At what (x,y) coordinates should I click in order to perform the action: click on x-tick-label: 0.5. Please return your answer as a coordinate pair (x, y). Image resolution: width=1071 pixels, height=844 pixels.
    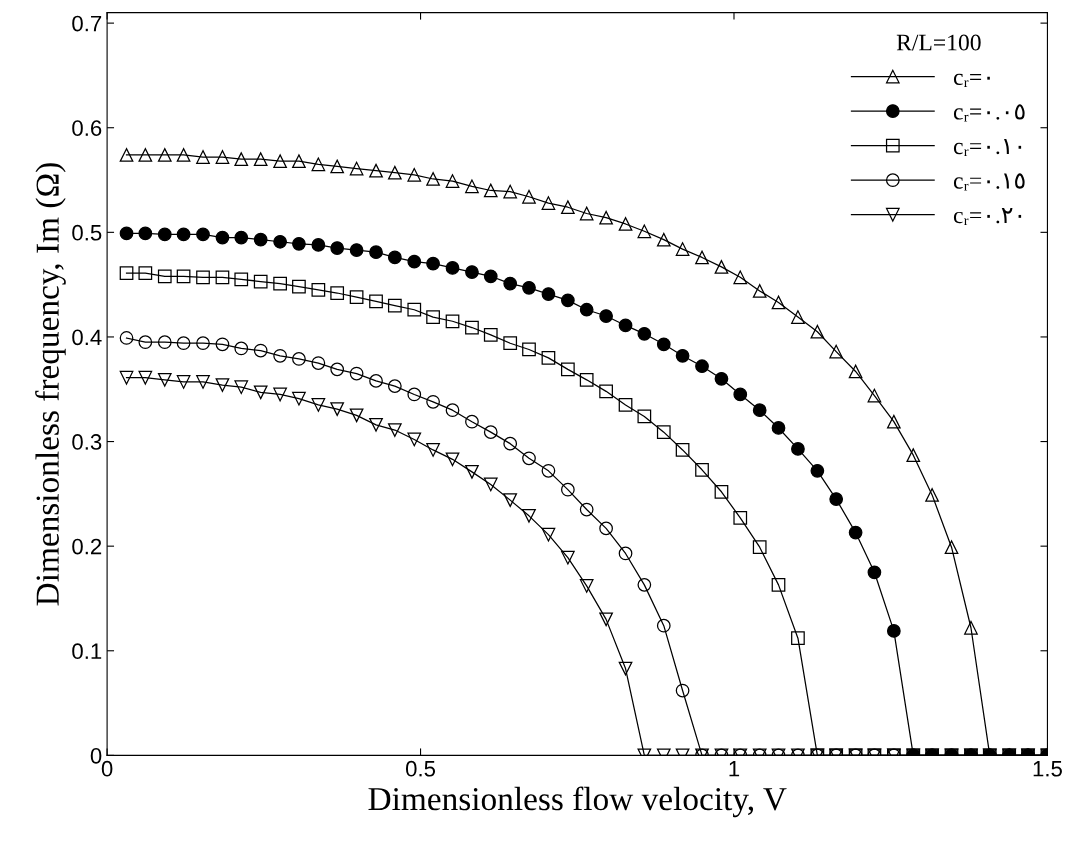
    Looking at the image, I should click on (420, 768).